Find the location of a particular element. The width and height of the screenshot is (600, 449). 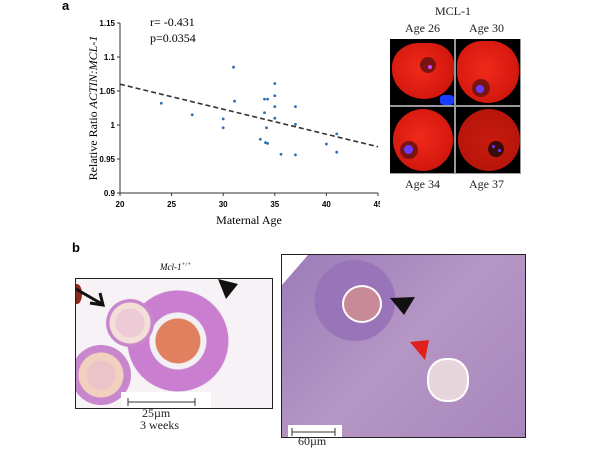

y-tick-label: 0.9 is located at coordinates (110, 193).